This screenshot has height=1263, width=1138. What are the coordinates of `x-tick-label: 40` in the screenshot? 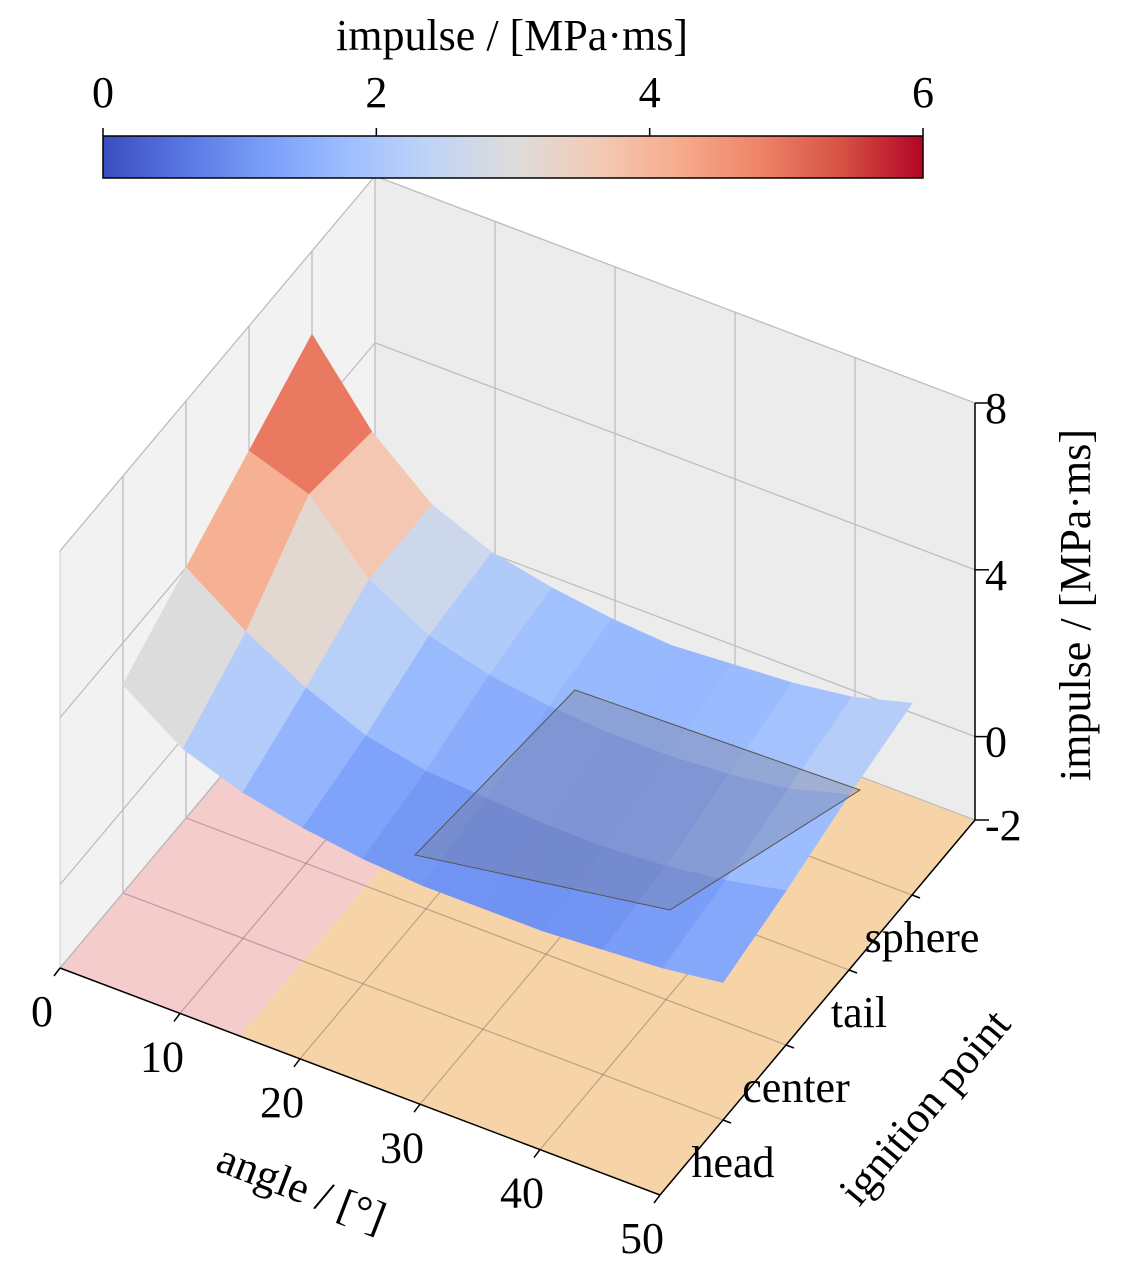 It's located at (522, 1193).